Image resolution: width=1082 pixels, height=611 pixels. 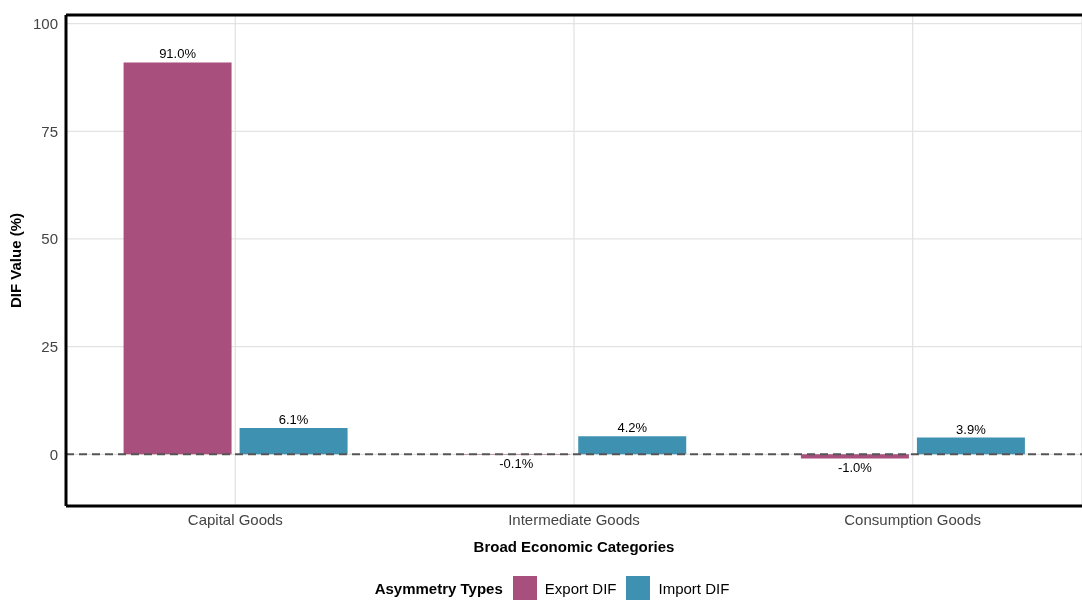 I want to click on legend-title: Asymmetry Types, so click(x=438, y=588).